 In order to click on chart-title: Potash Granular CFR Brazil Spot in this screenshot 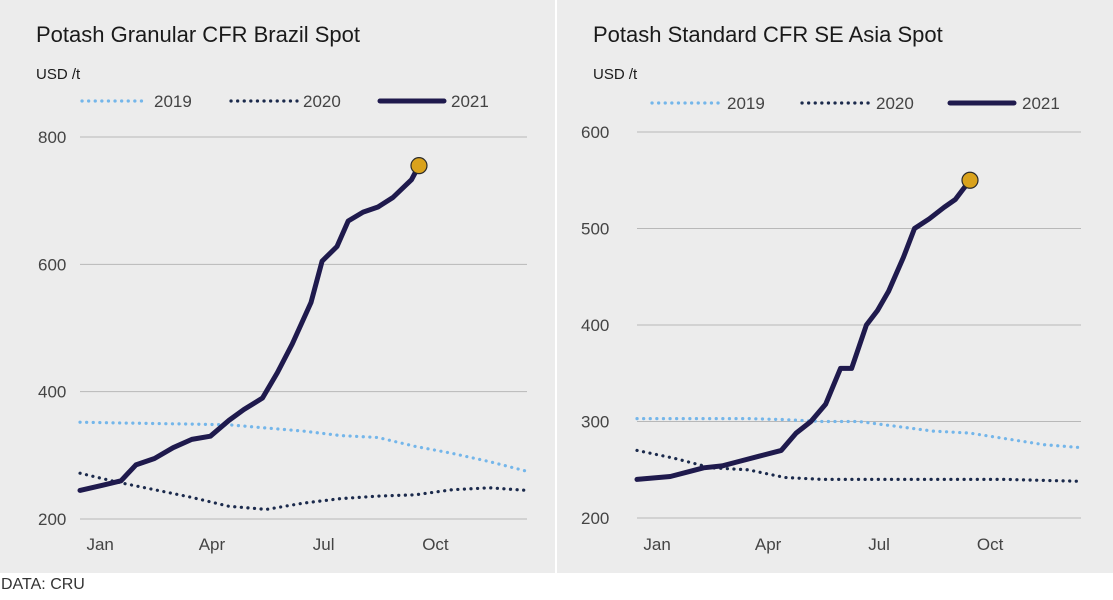, I will do `click(198, 34)`.